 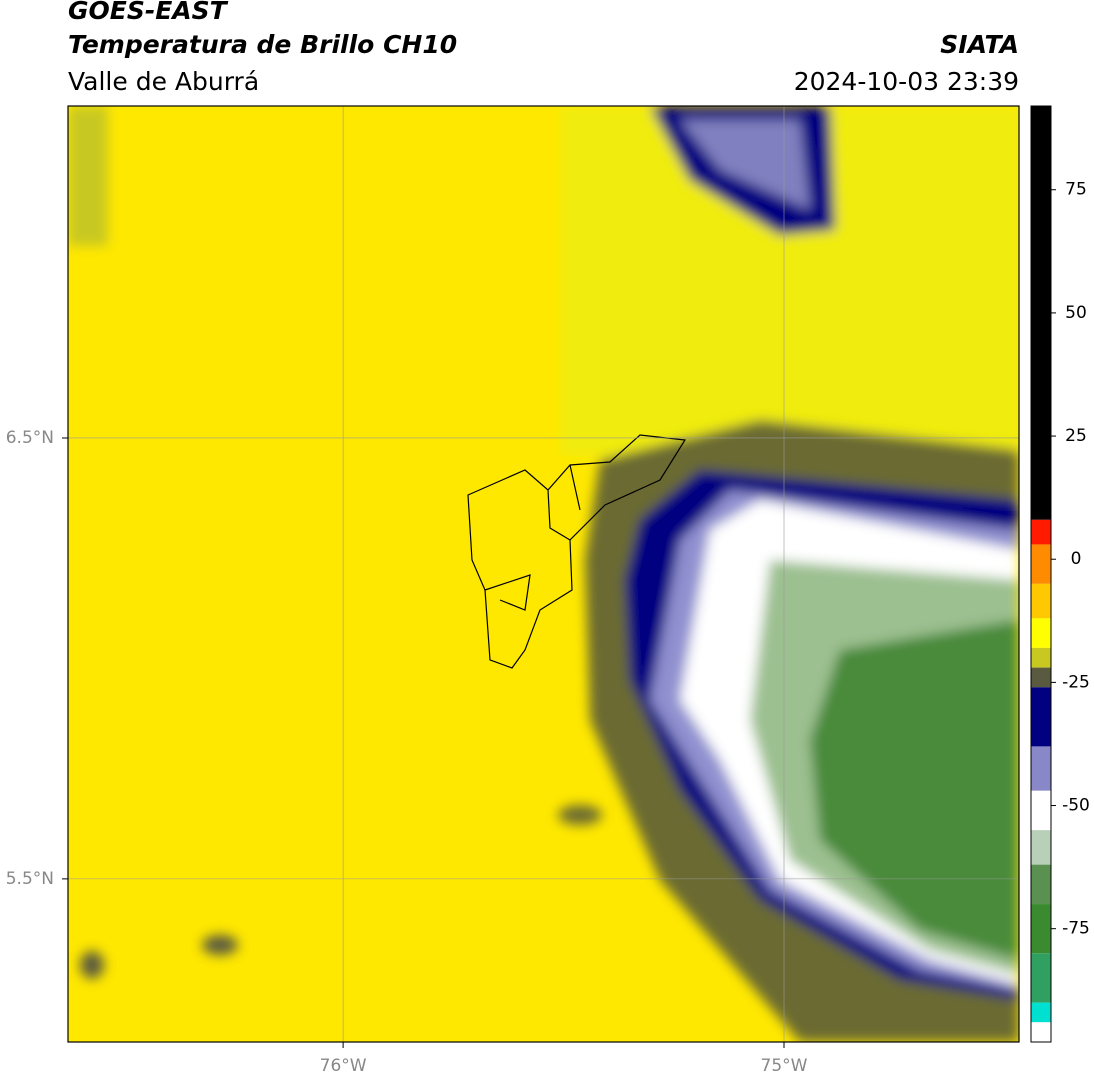 What do you see at coordinates (1076, 682) in the screenshot?
I see `colorbar-tick-label: -25` at bounding box center [1076, 682].